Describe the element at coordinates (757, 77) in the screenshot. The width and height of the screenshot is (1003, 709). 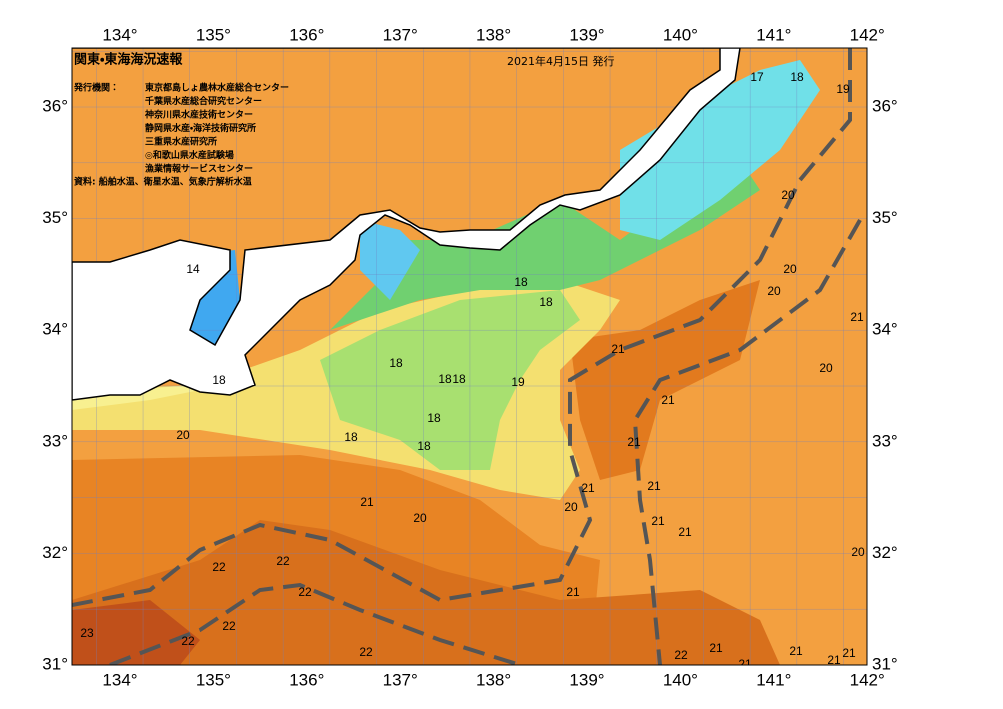
I see `isotherm-label: 17` at that location.